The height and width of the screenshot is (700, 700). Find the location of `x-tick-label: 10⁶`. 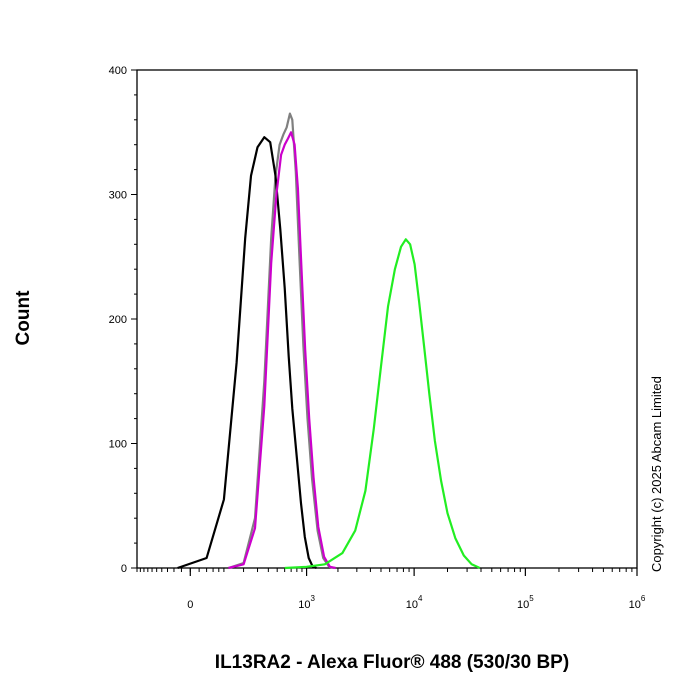

x-tick-label: 10⁶ is located at coordinates (637, 602).